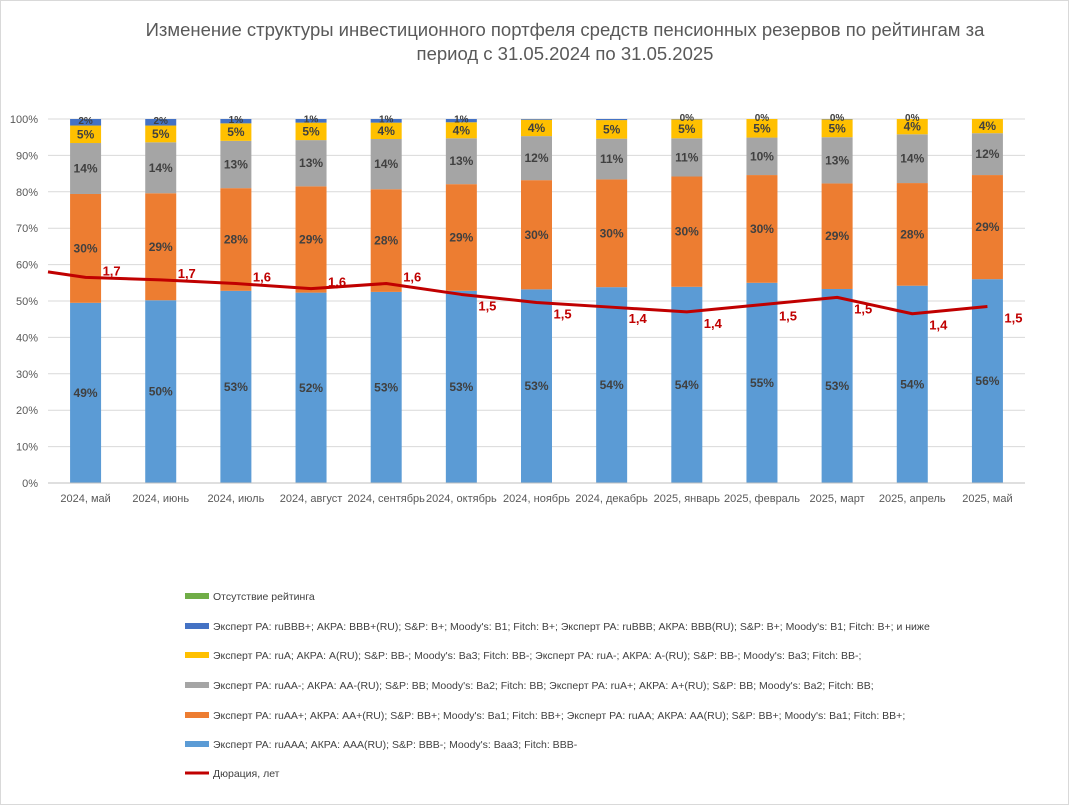  What do you see at coordinates (24, 120) in the screenshot?
I see `y-tick-label: 100%` at bounding box center [24, 120].